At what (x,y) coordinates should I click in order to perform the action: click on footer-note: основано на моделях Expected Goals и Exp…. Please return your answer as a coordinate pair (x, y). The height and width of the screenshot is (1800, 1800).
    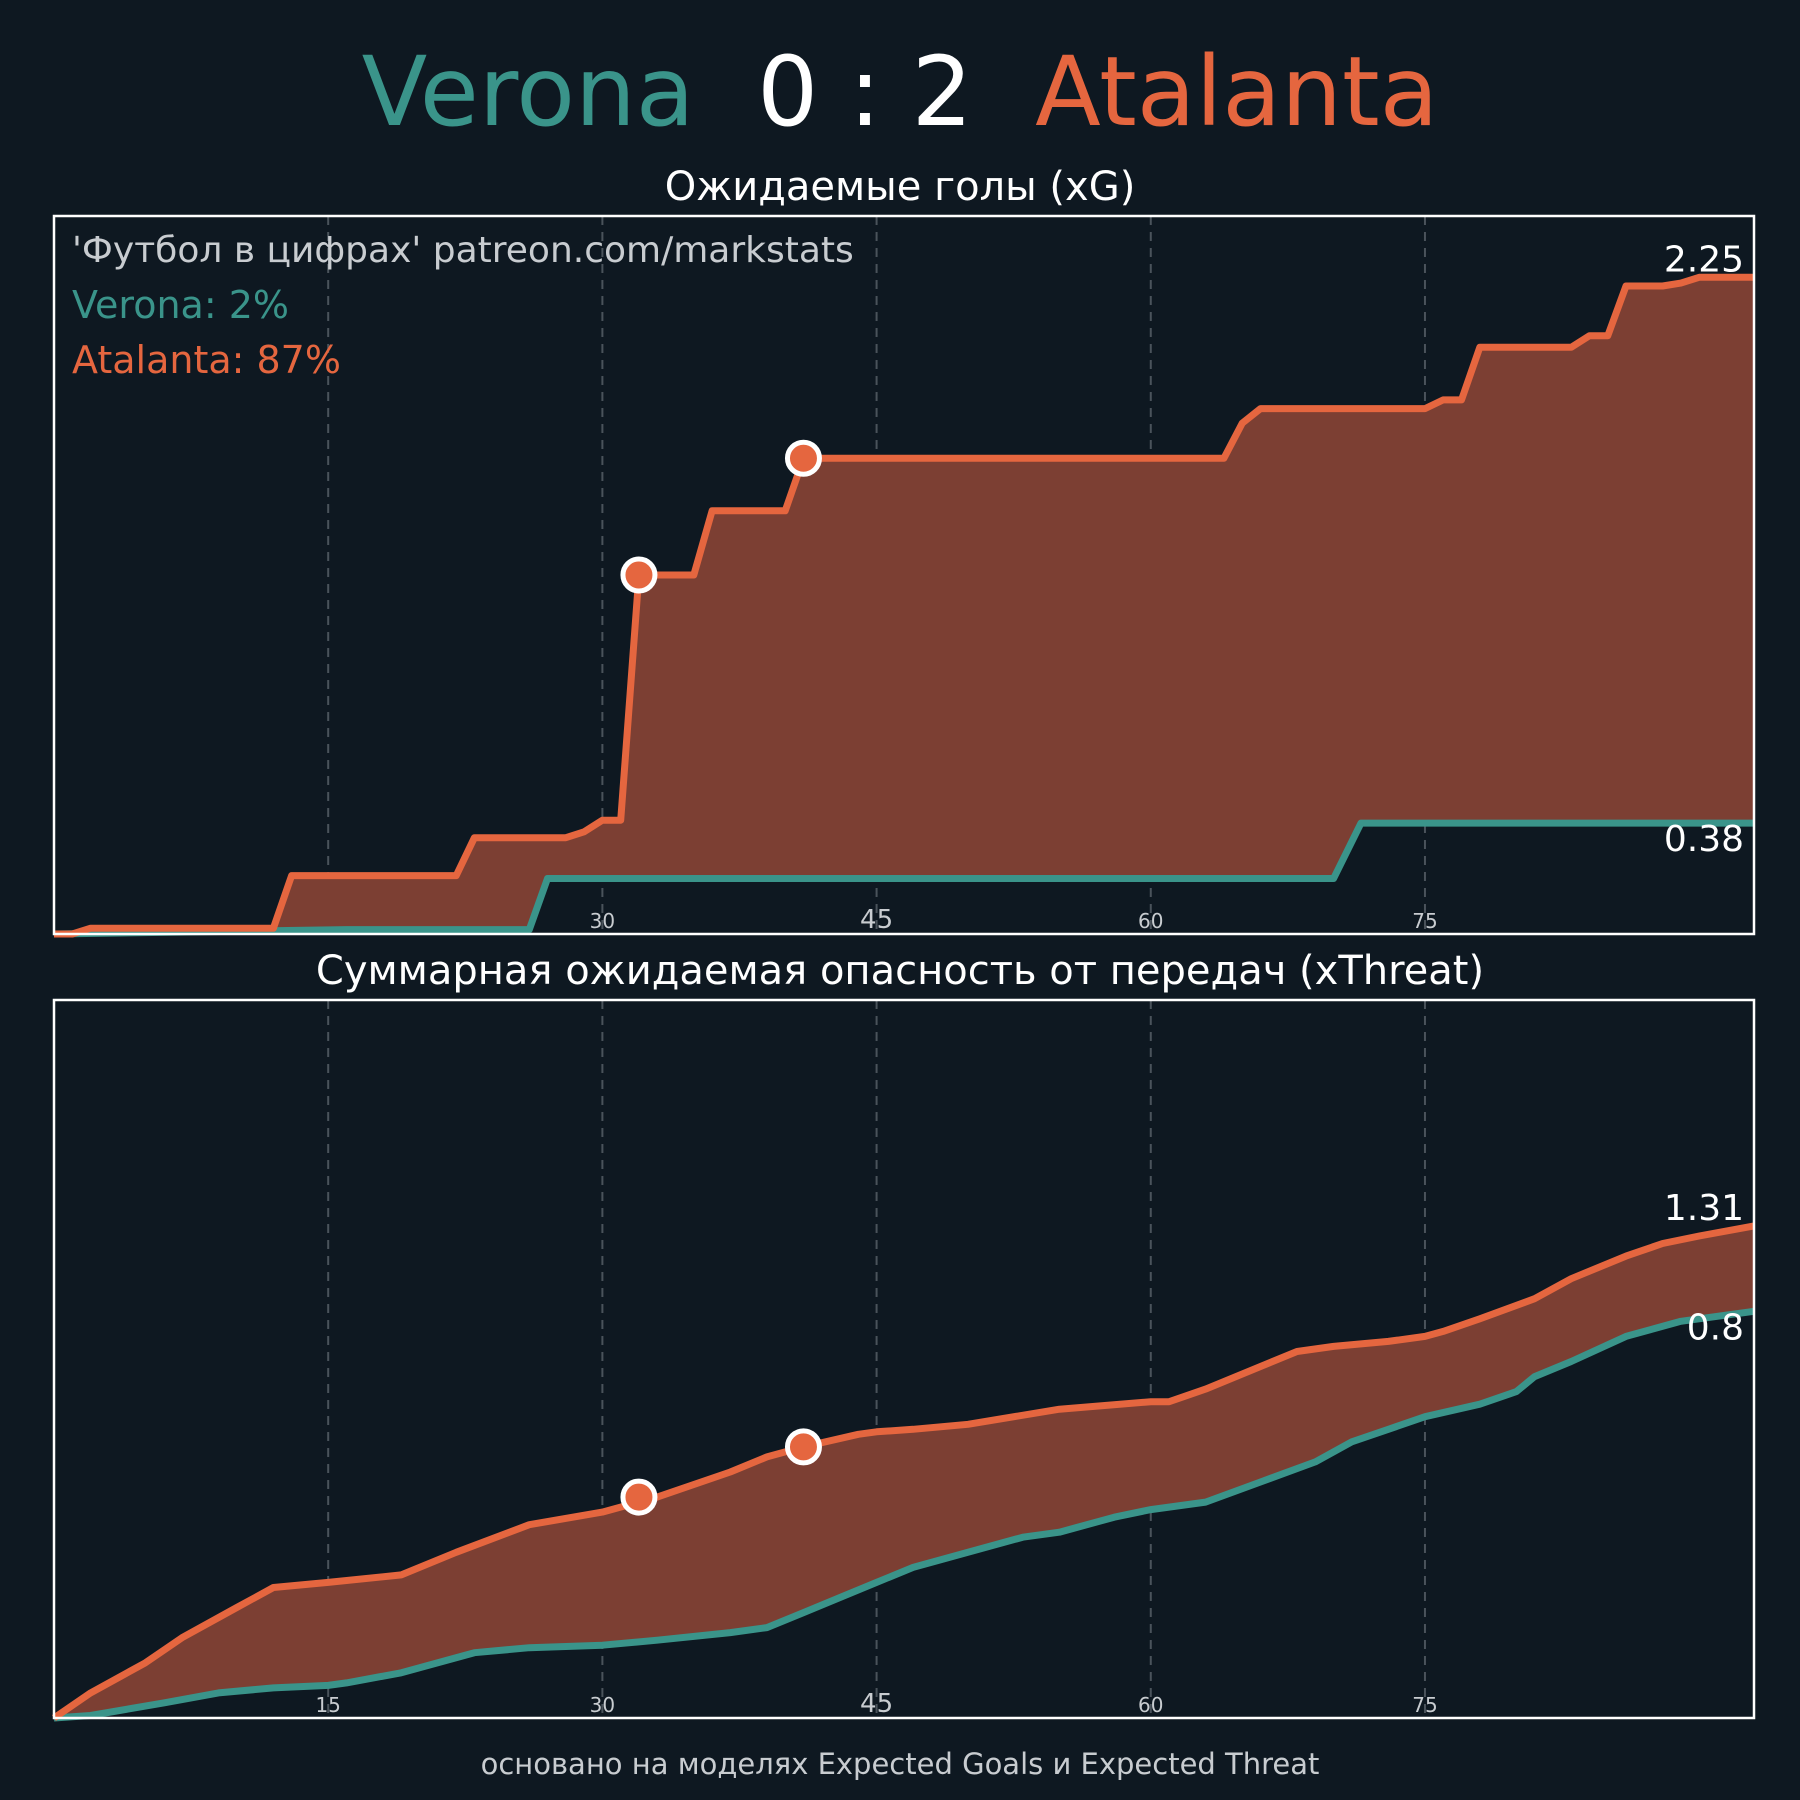
    Looking at the image, I should click on (900, 1764).